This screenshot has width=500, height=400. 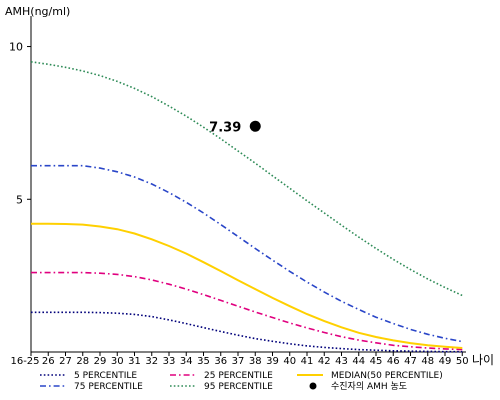 What do you see at coordinates (100, 361) in the screenshot?
I see `x-tick-label: 29` at bounding box center [100, 361].